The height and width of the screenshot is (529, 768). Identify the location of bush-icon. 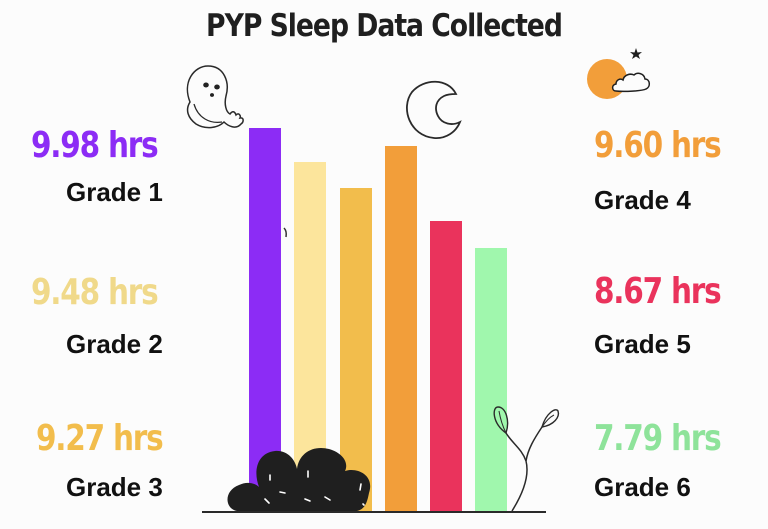
(299, 479).